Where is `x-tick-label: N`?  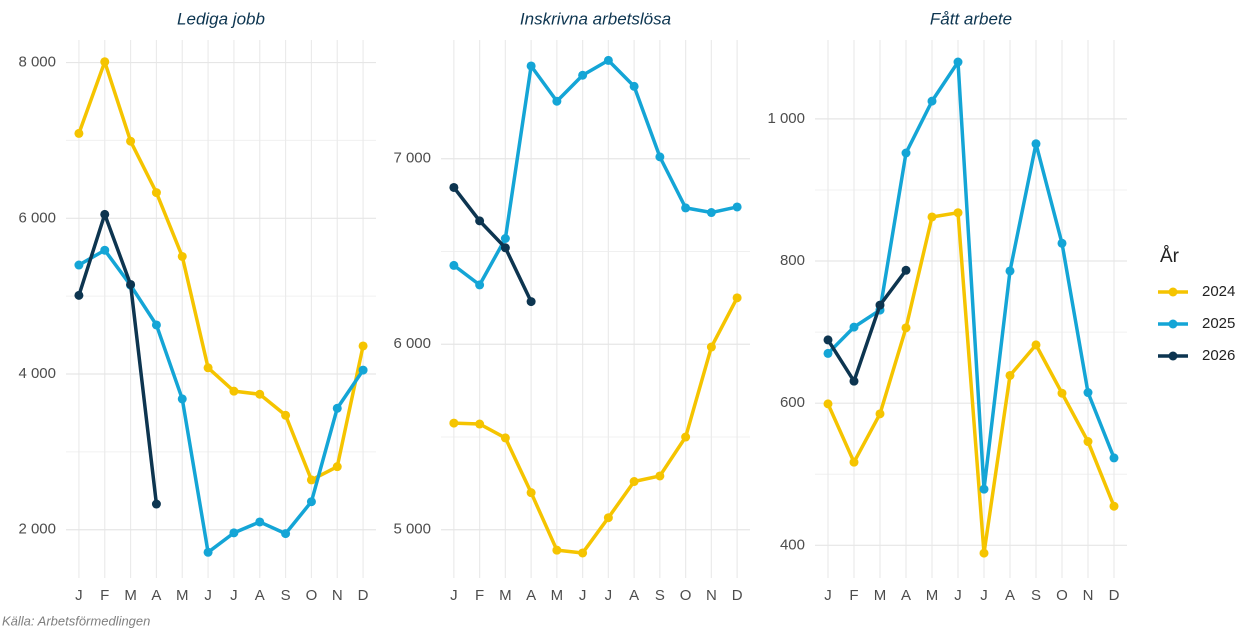
x-tick-label: N is located at coordinates (711, 595).